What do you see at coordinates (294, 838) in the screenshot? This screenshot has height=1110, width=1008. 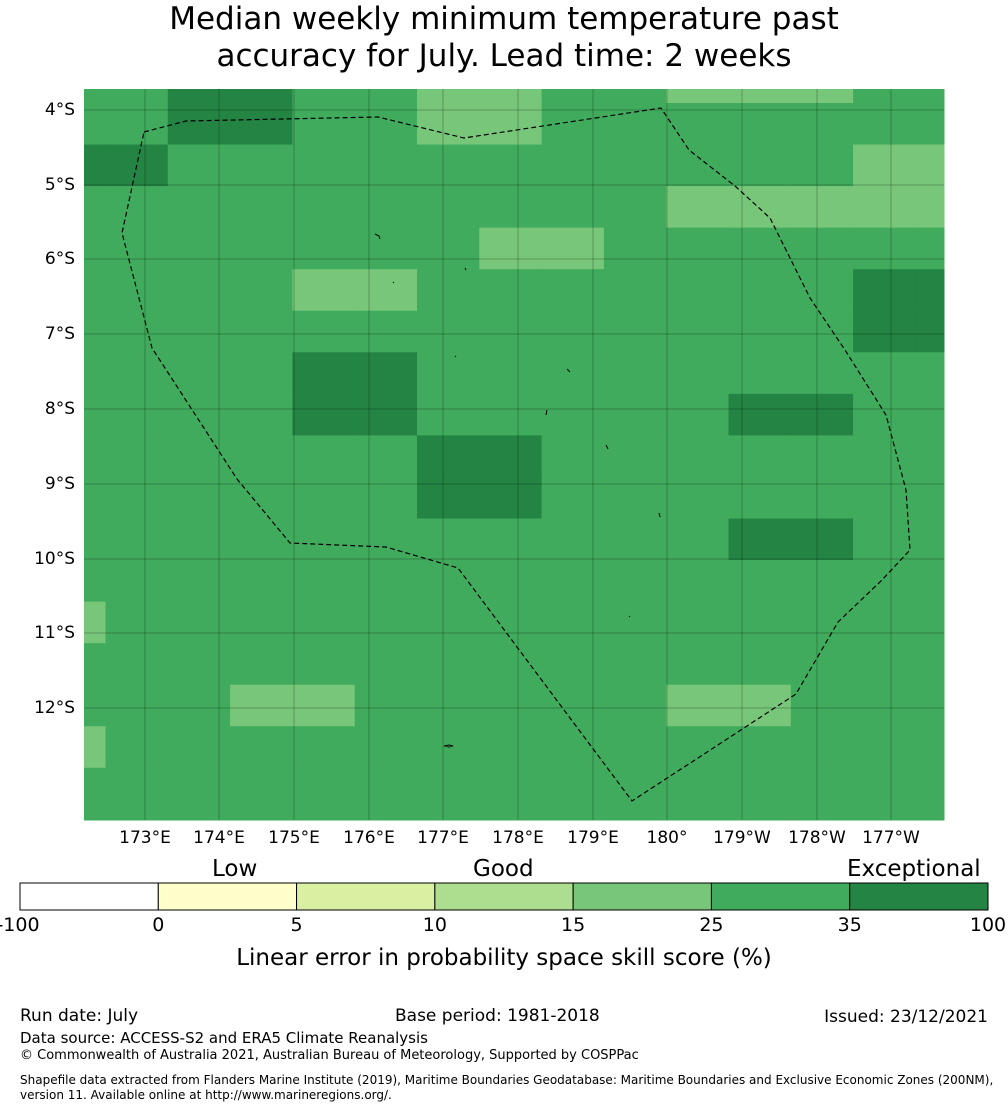 I see `longitude-label: 175°E` at bounding box center [294, 838].